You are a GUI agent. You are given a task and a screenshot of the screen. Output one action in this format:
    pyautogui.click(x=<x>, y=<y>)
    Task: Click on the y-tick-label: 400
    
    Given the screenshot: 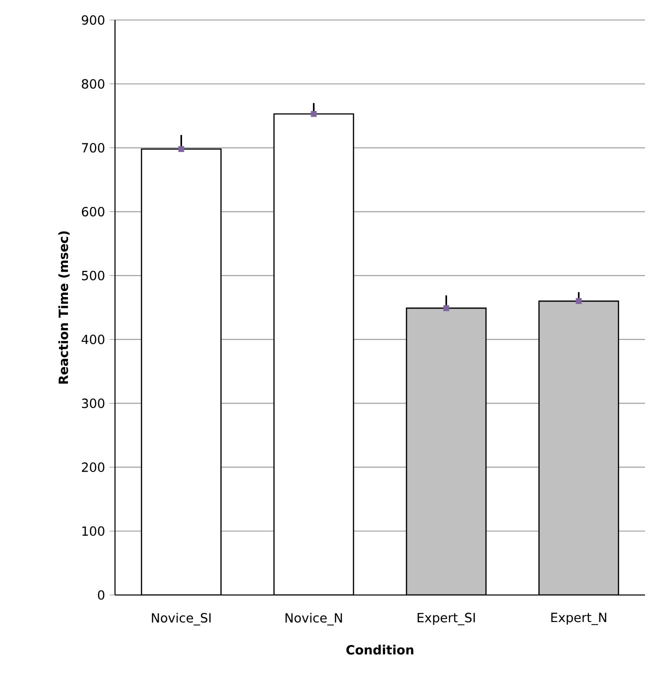 What is the action you would take?
    pyautogui.click(x=93, y=339)
    